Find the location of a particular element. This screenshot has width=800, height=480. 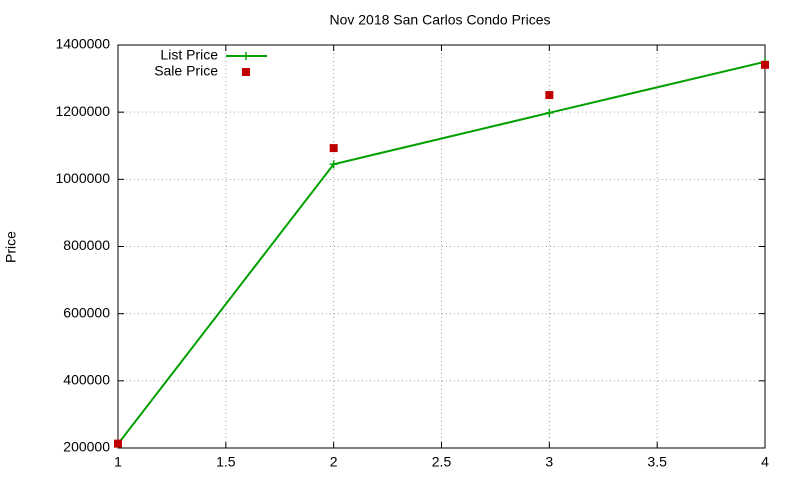

y-tick-label: 1000000 is located at coordinates (82, 178).